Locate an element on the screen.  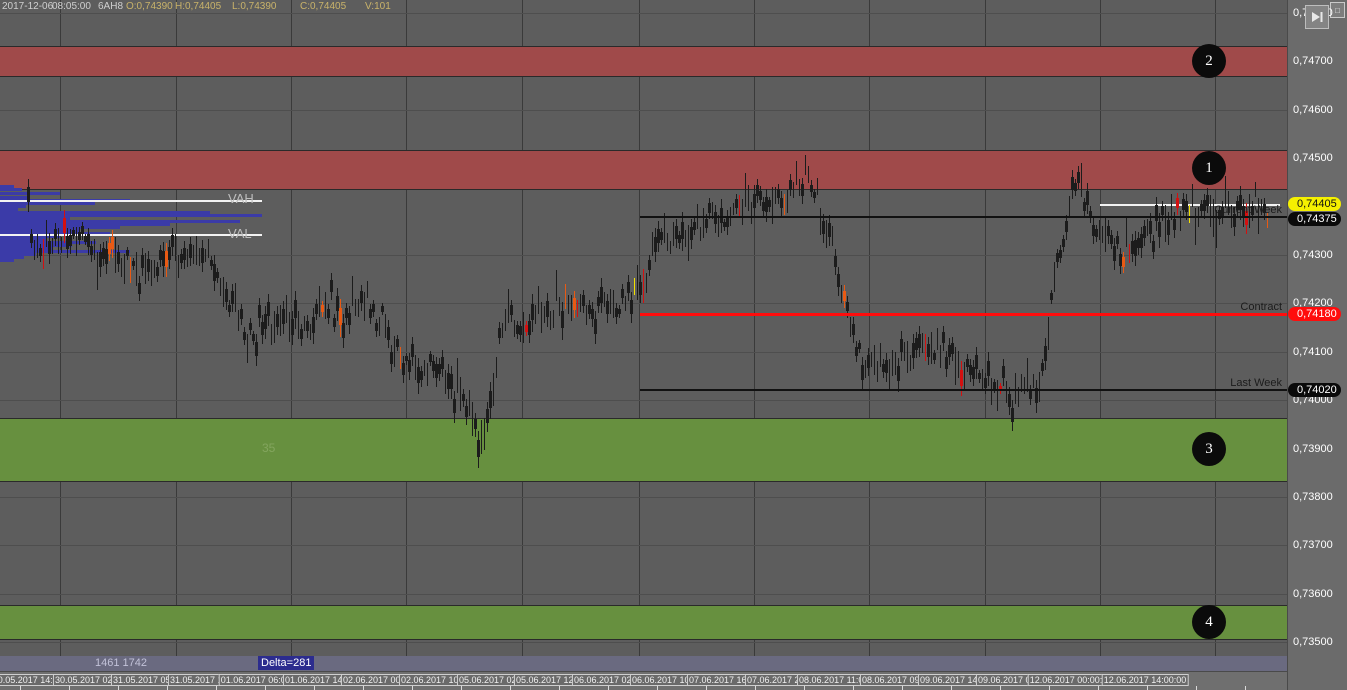
last-price-pill: 0,74405 is located at coordinates (1314, 204).